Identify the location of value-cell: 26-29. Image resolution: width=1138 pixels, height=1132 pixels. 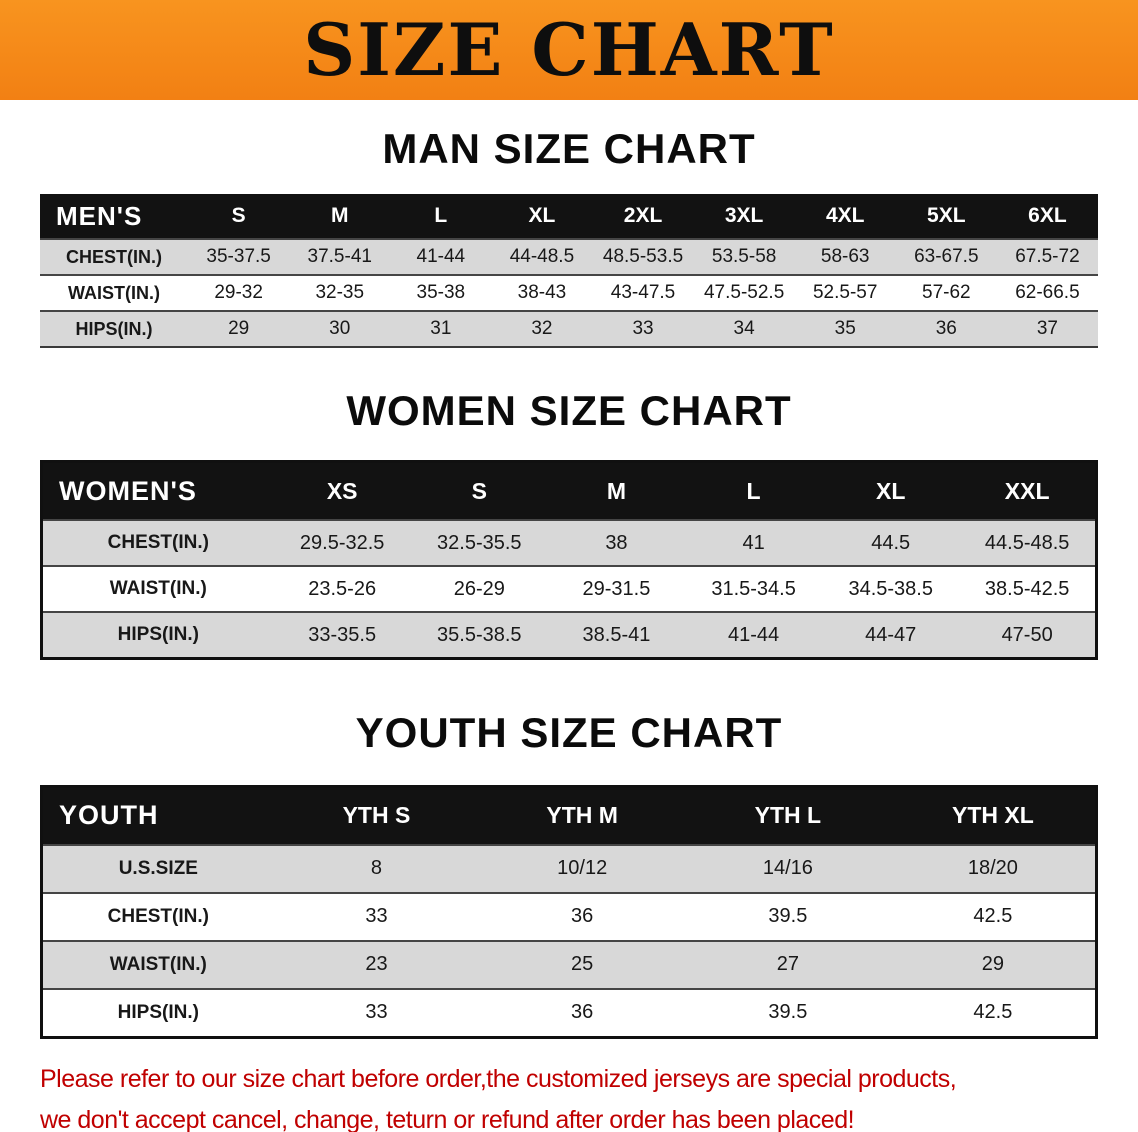
(479, 589).